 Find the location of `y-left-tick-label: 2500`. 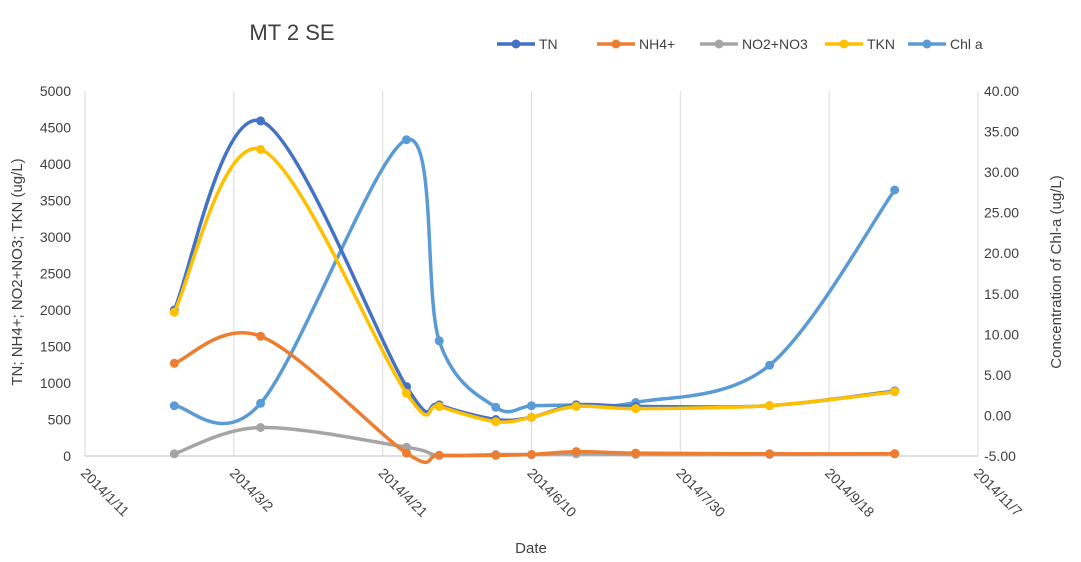

y-left-tick-label: 2500 is located at coordinates (55, 274).